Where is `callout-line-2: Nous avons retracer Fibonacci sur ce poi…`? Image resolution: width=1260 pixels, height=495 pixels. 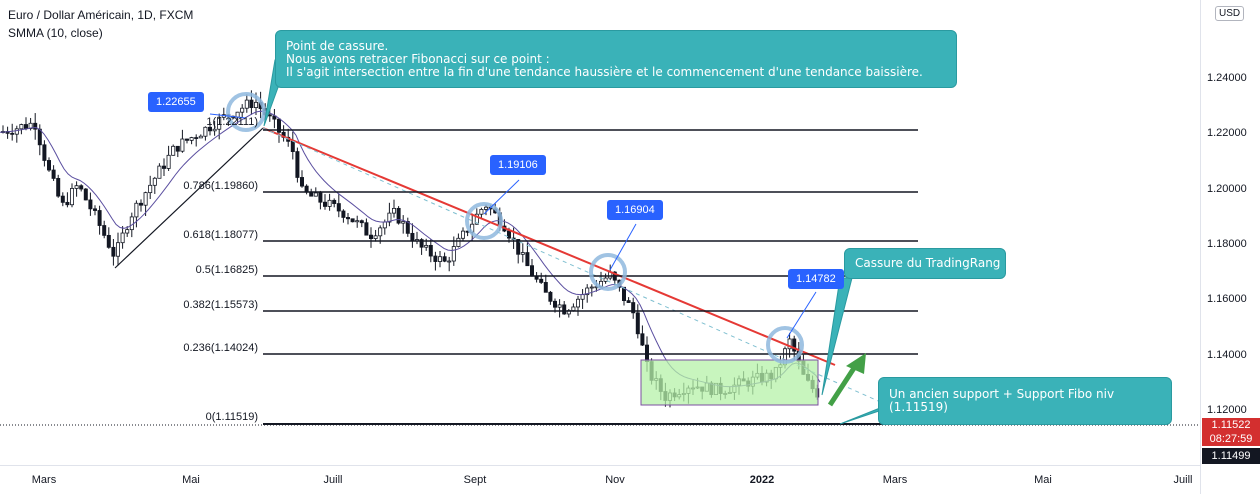
callout-line-2: Nous avons retracer Fibonacci sur ce poi… is located at coordinates (418, 59).